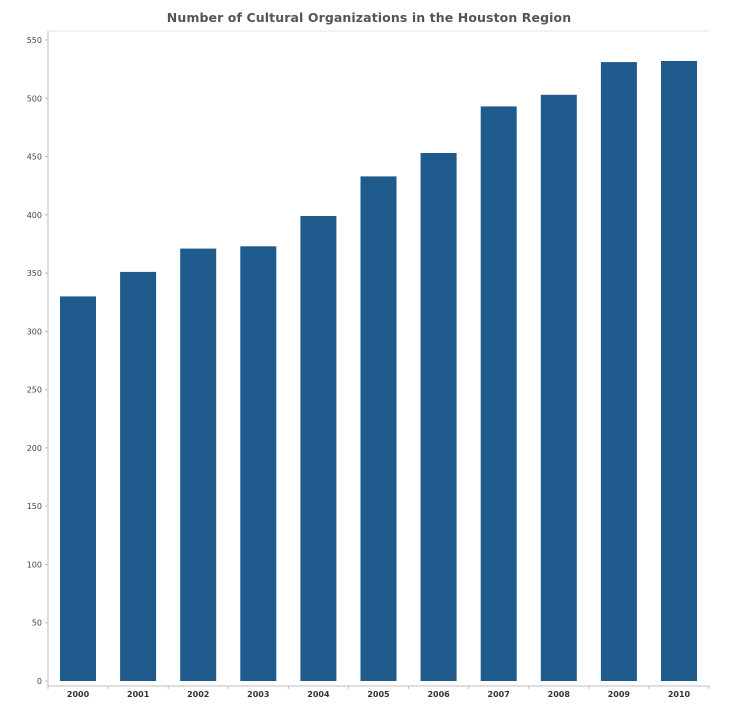 The width and height of the screenshot is (738, 709). Describe the element at coordinates (258, 694) in the screenshot. I see `x-tick-label: 2003` at that location.